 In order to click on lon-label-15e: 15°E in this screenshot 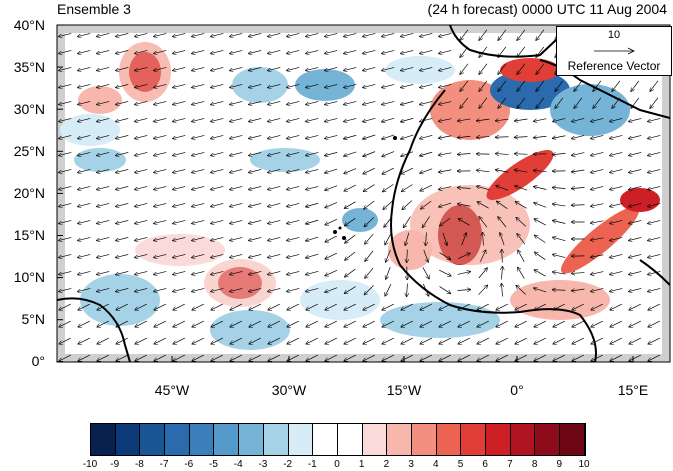, I will do `click(633, 390)`.